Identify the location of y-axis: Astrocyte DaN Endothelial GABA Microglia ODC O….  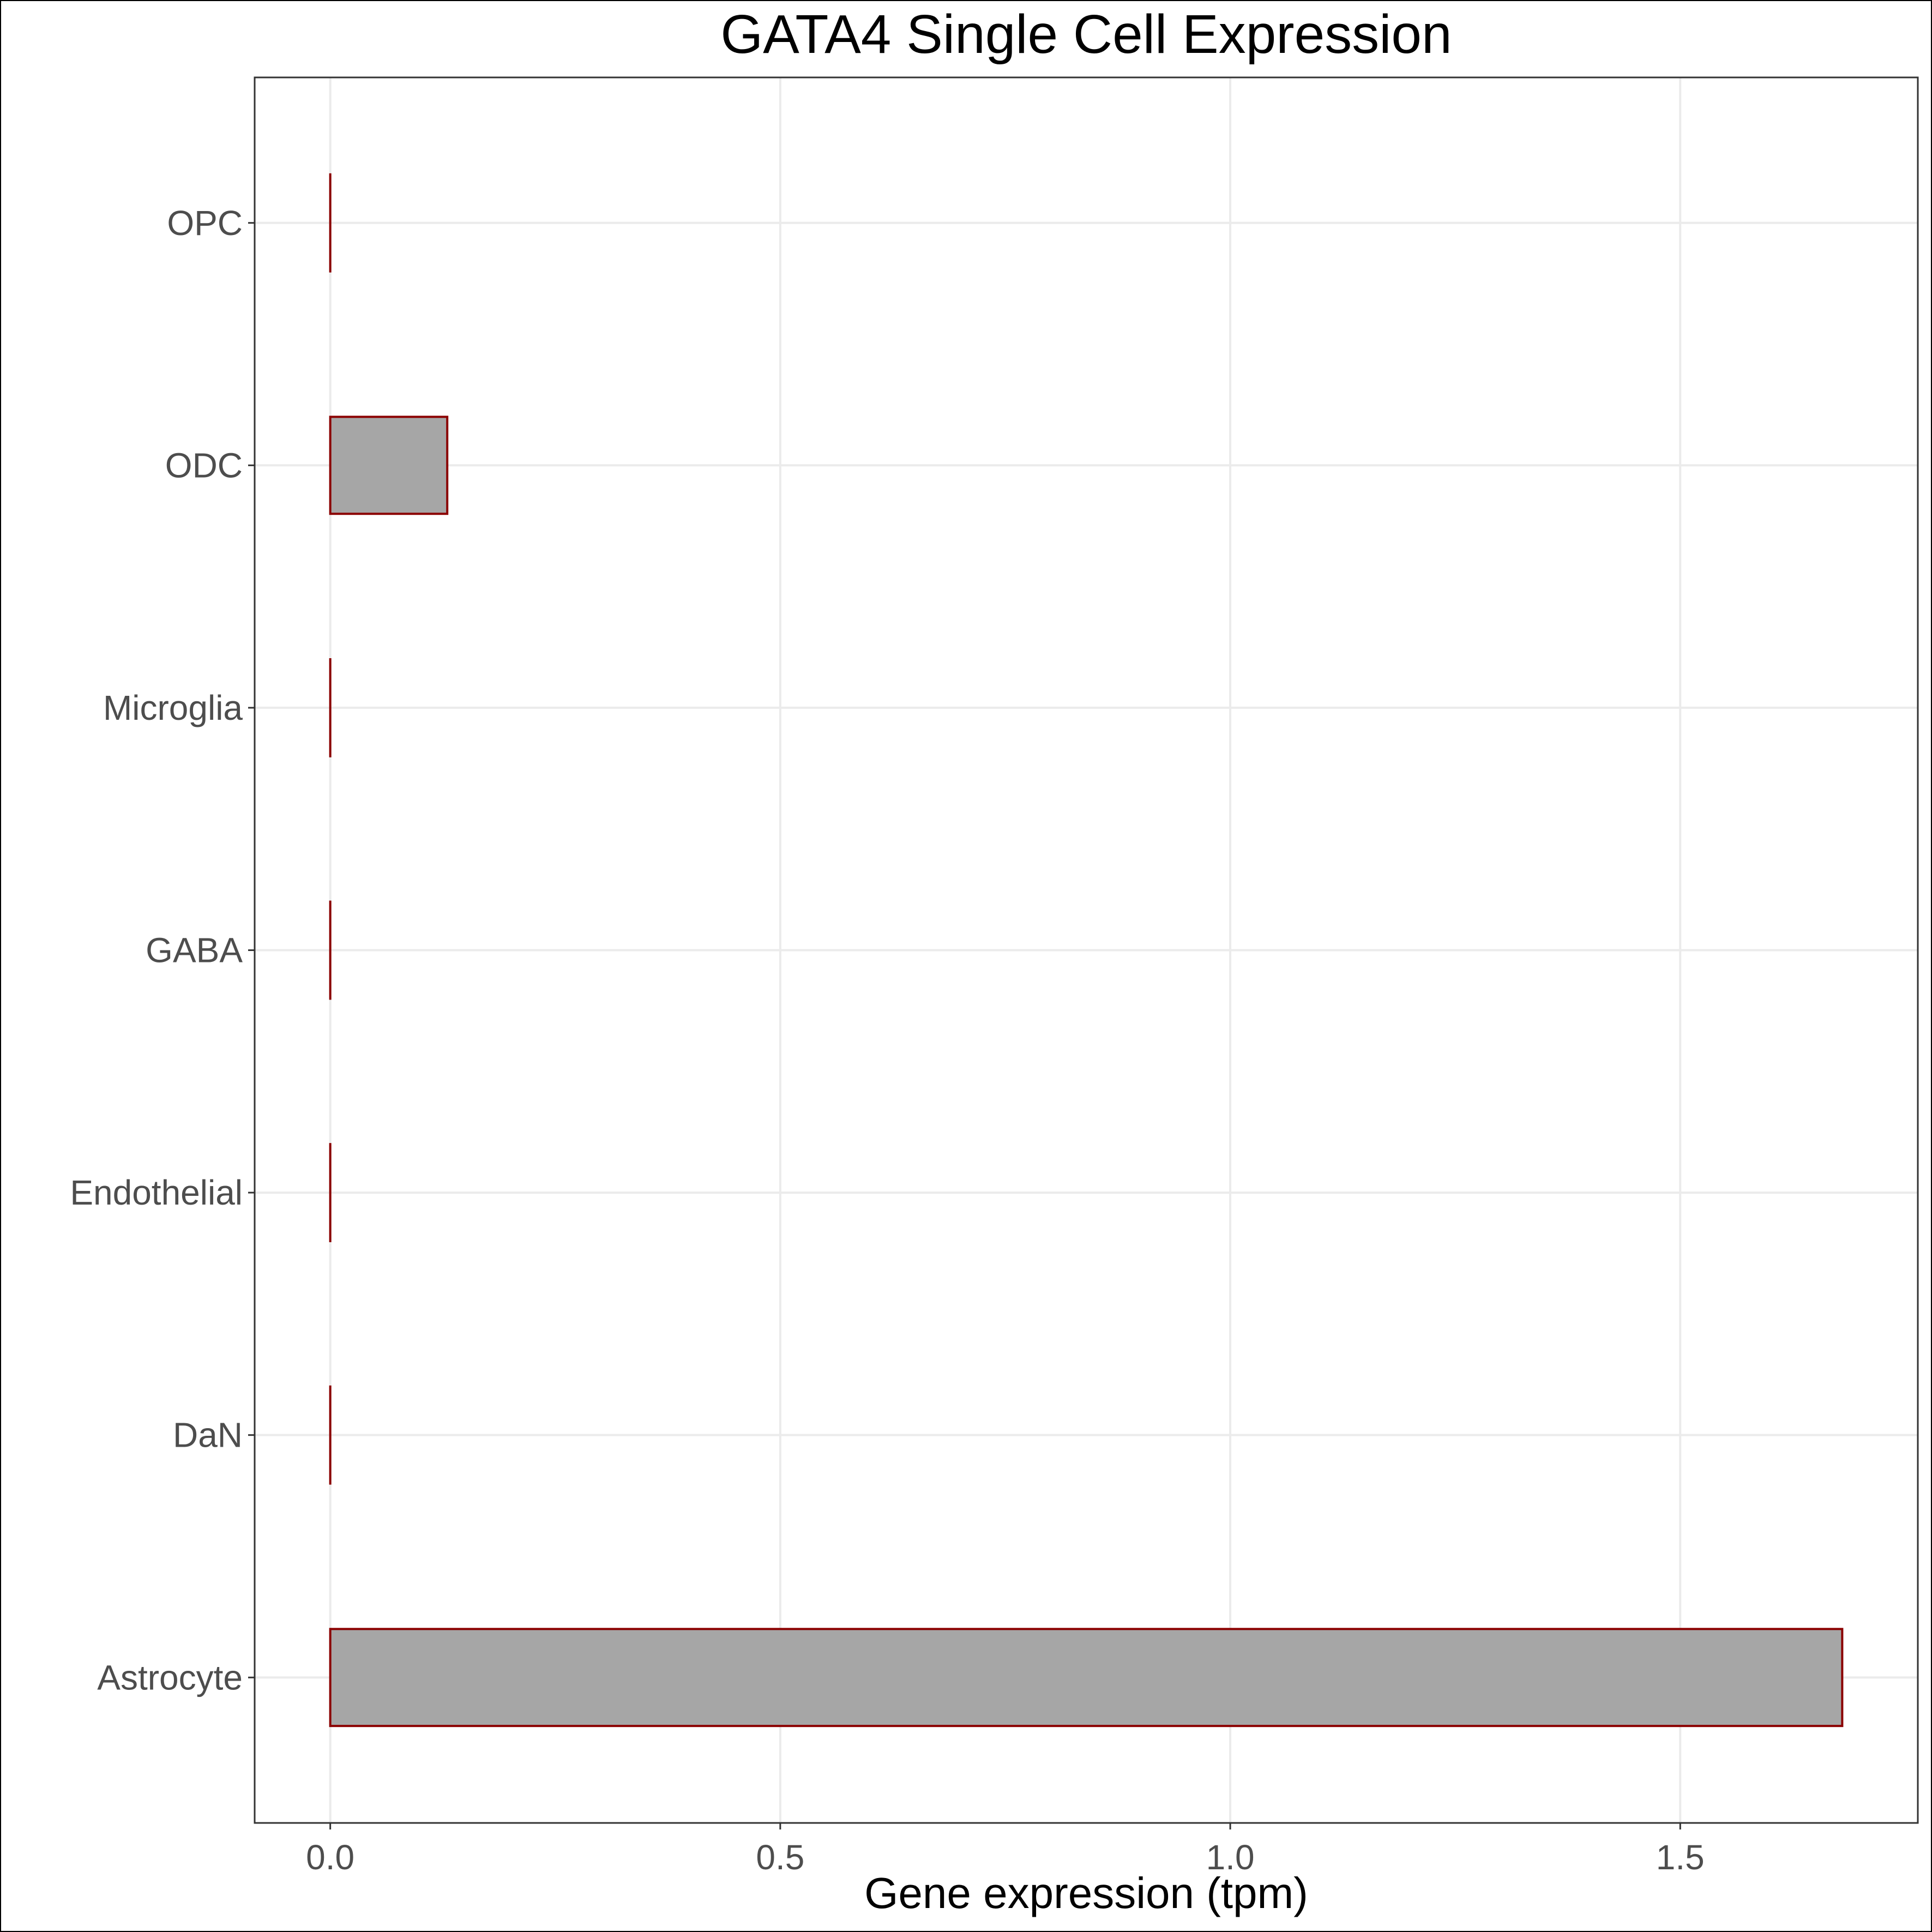
(162, 950).